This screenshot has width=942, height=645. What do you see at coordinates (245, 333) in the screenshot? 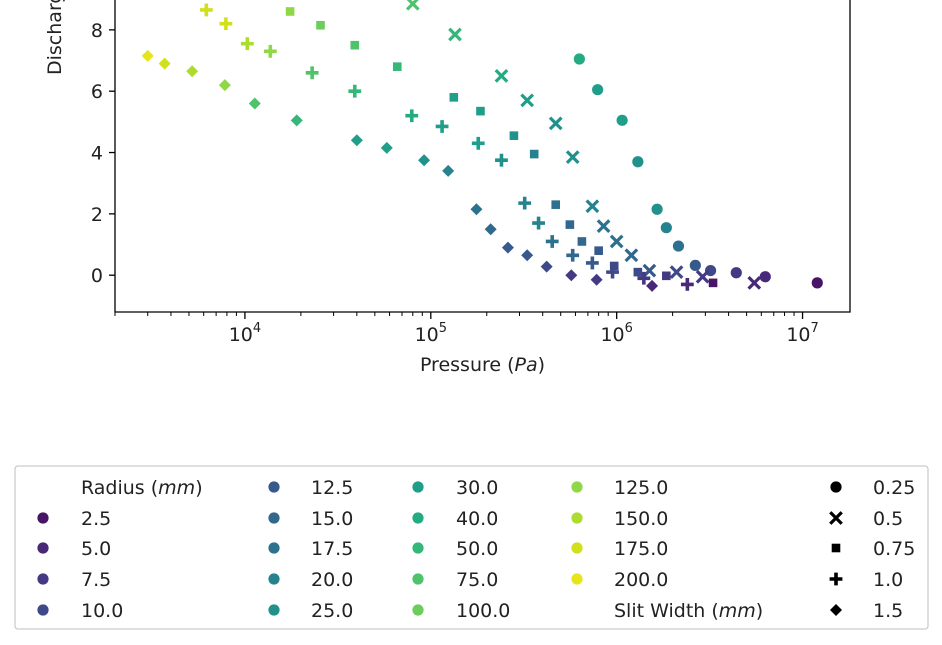
I see `x-tick-label: 10⁴` at bounding box center [245, 333].